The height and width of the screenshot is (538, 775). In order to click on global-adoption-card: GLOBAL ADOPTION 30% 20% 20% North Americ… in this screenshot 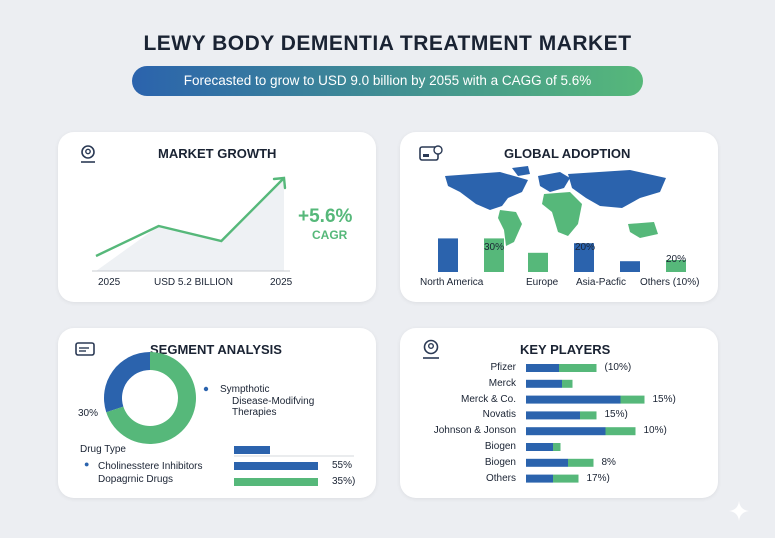, I will do `click(559, 217)`.